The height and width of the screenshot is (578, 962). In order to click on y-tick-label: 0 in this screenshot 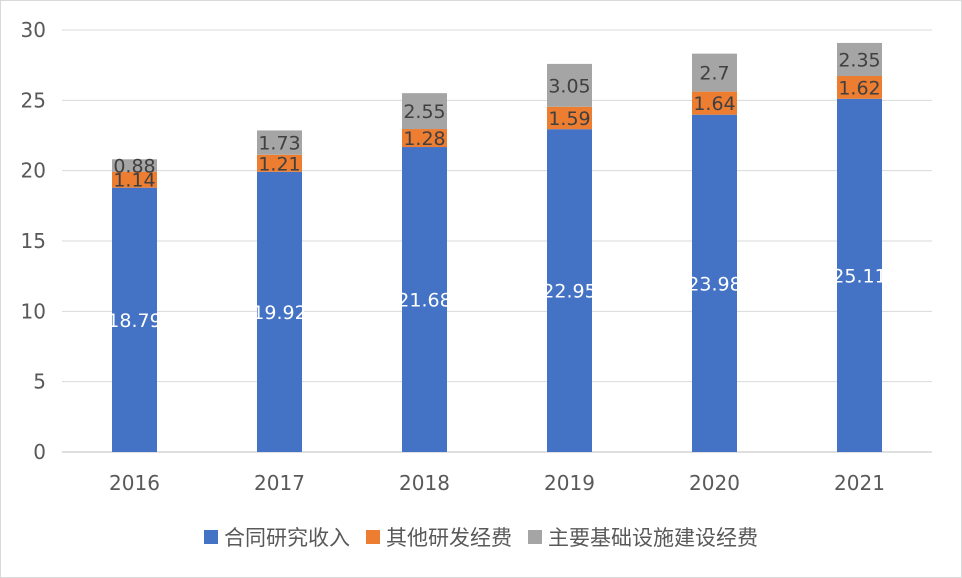, I will do `click(39, 452)`.